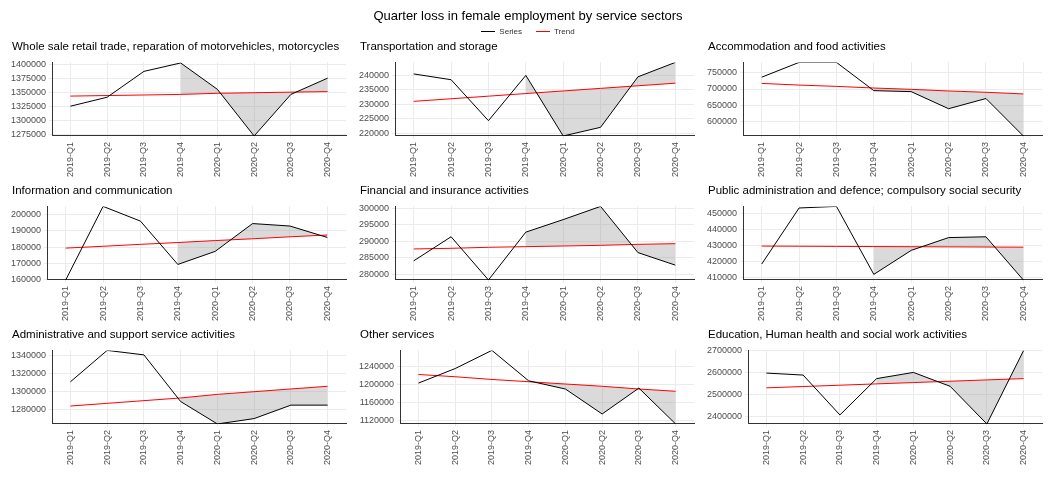 Image resolution: width=1049 pixels, height=492 pixels. What do you see at coordinates (837, 335) in the screenshot?
I see `chart-title: Education, Human health and social work activities` at bounding box center [837, 335].